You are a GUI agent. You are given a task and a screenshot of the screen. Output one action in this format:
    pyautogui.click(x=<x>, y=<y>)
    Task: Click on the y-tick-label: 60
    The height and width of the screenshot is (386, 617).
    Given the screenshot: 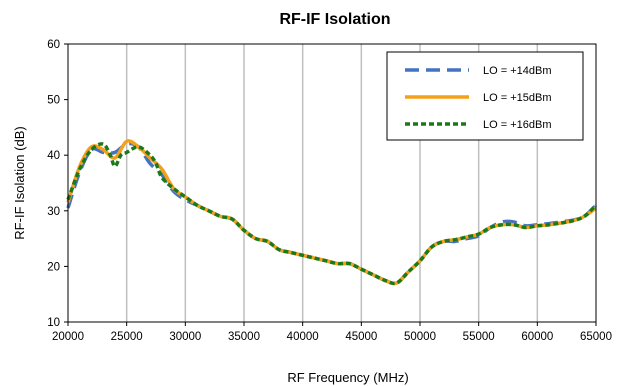 What is the action you would take?
    pyautogui.click(x=53, y=45)
    